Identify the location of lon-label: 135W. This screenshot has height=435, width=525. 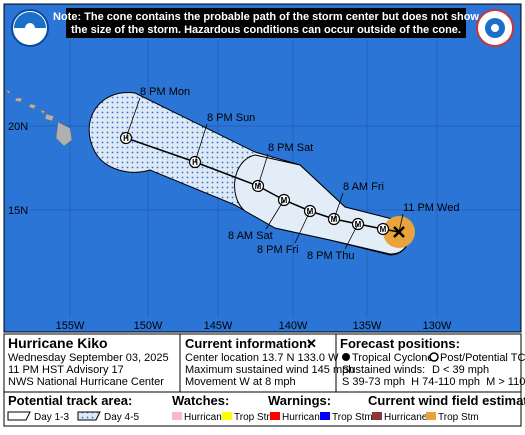
(367, 326).